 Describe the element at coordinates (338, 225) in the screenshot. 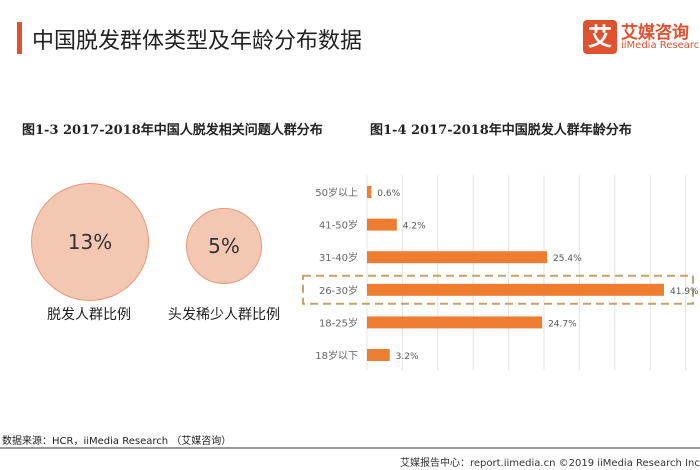

I see `category-label: 41-50岁` at that location.